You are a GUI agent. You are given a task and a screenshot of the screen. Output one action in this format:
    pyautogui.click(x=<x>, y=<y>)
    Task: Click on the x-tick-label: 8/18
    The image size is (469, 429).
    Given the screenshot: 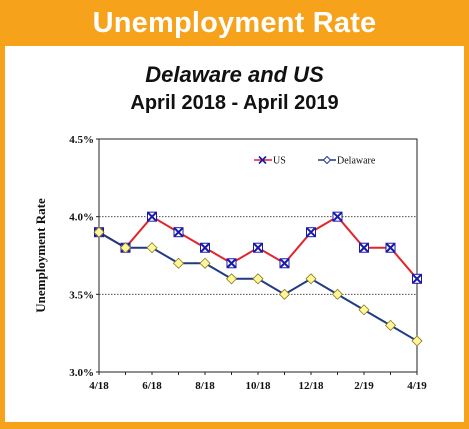 What is the action you would take?
    pyautogui.click(x=205, y=386)
    